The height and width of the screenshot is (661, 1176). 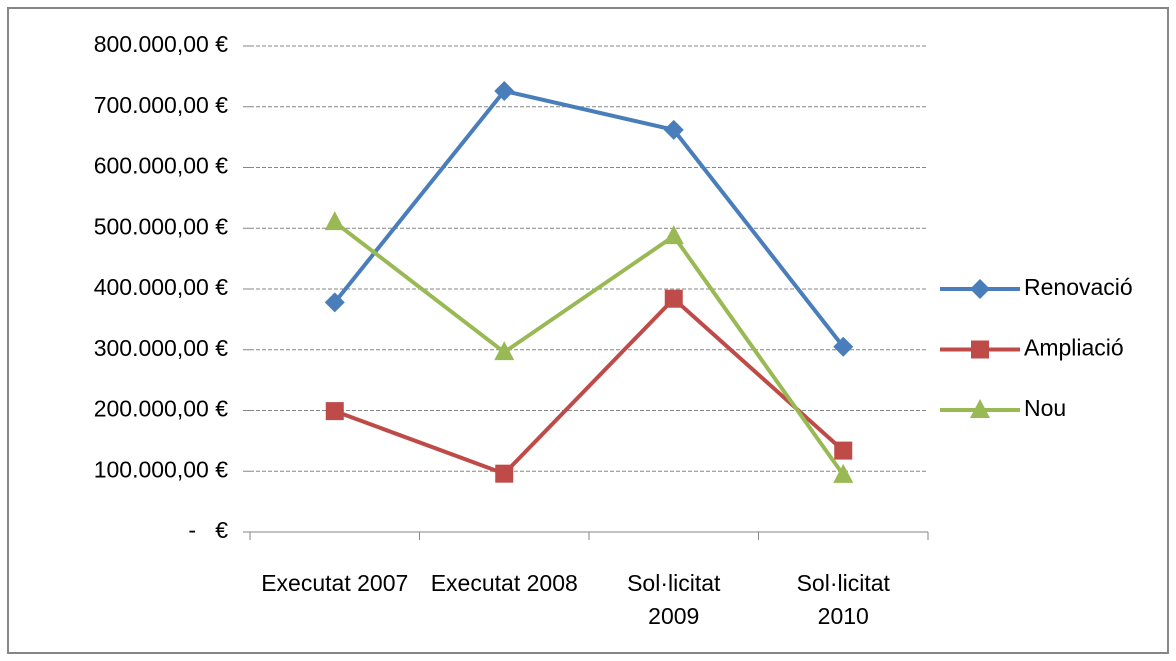 I want to click on legend-label: Nou, so click(x=1045, y=408).